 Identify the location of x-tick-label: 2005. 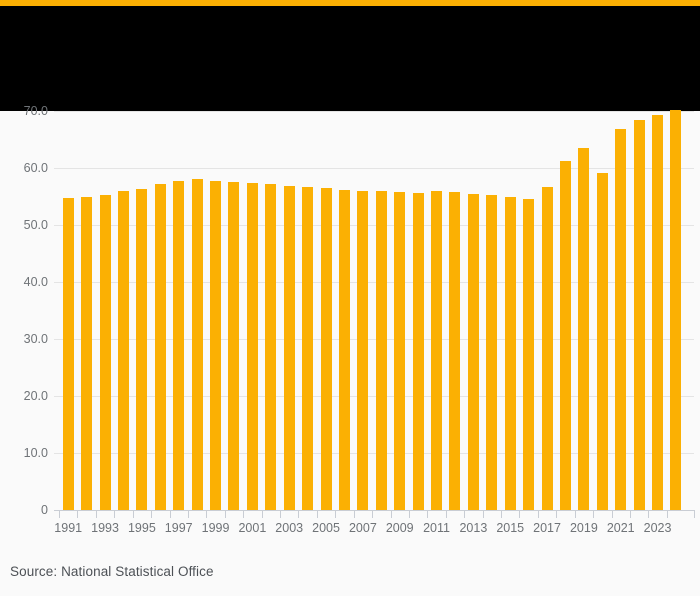
(326, 528).